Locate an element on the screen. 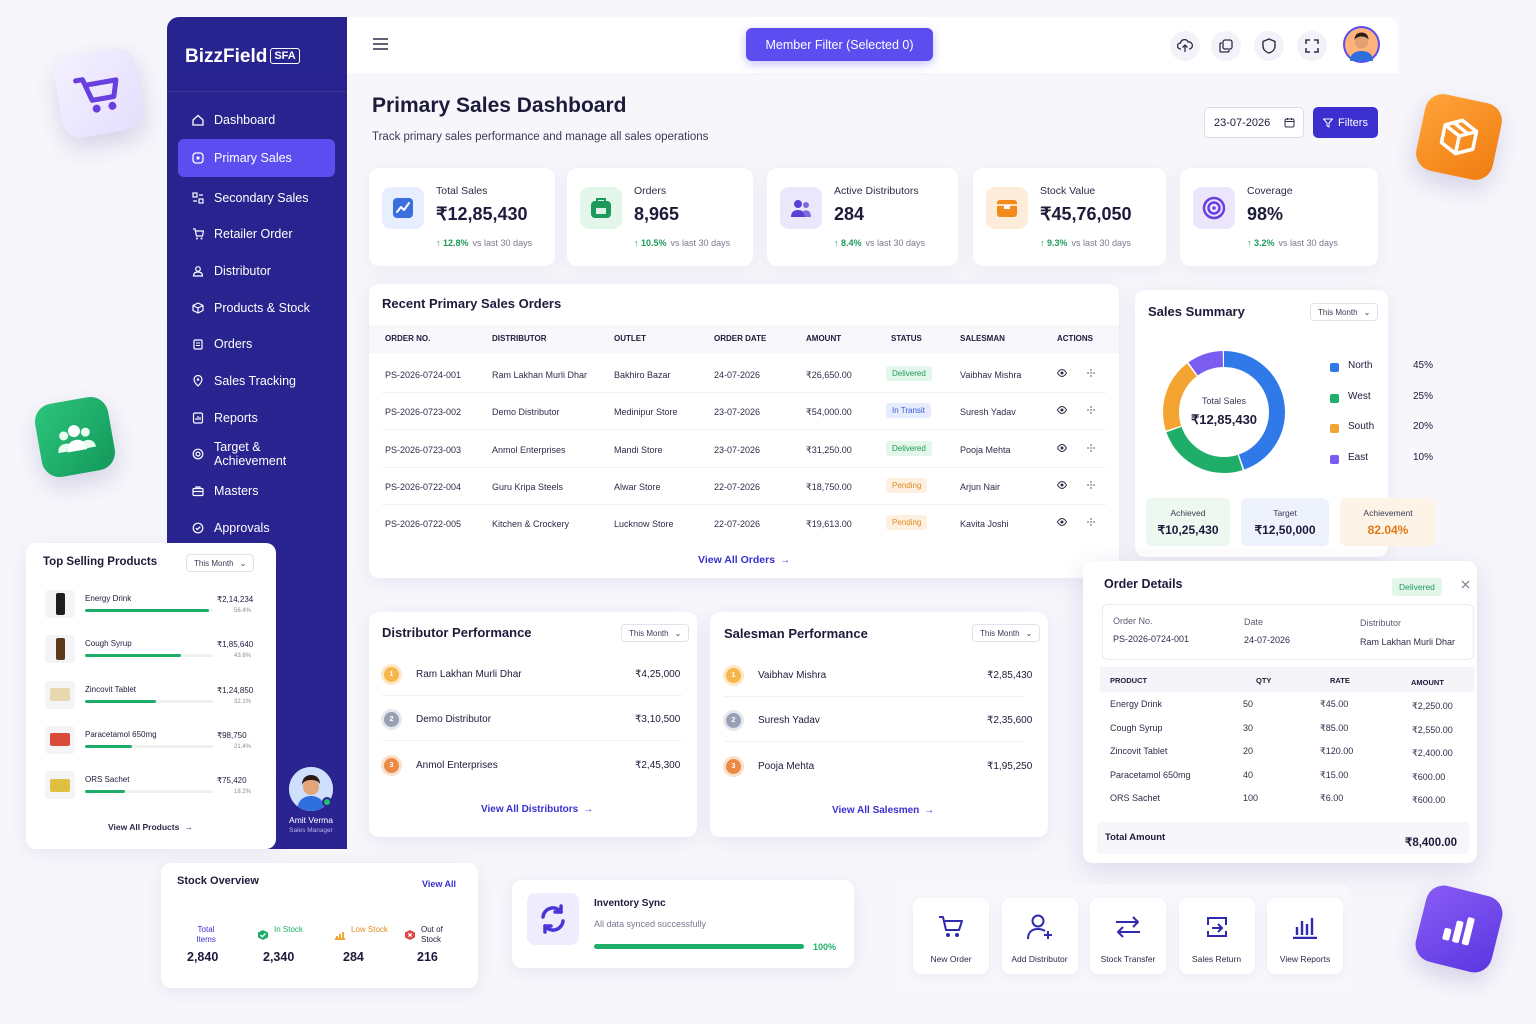 The height and width of the screenshot is (1024, 1536). sidebar-item-retailer-order: Retailer Order is located at coordinates (256, 234).